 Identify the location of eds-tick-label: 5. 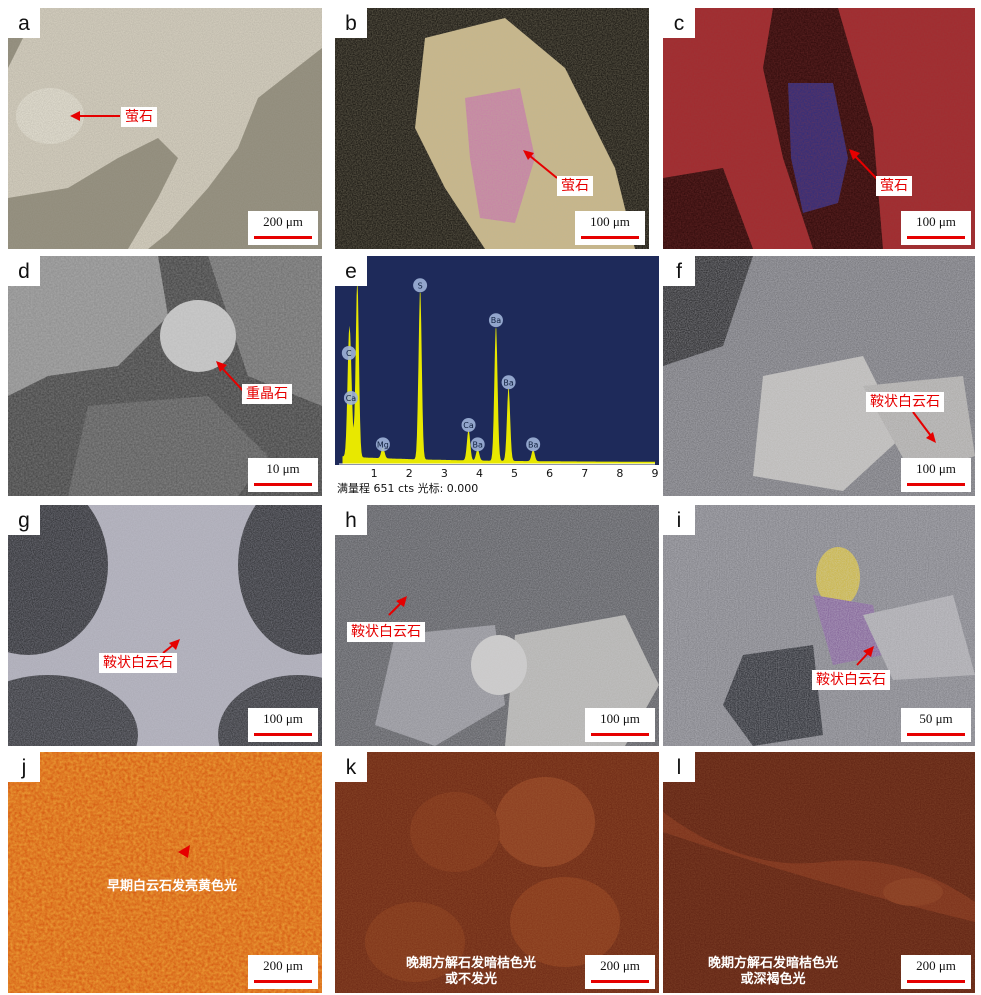
(514, 473).